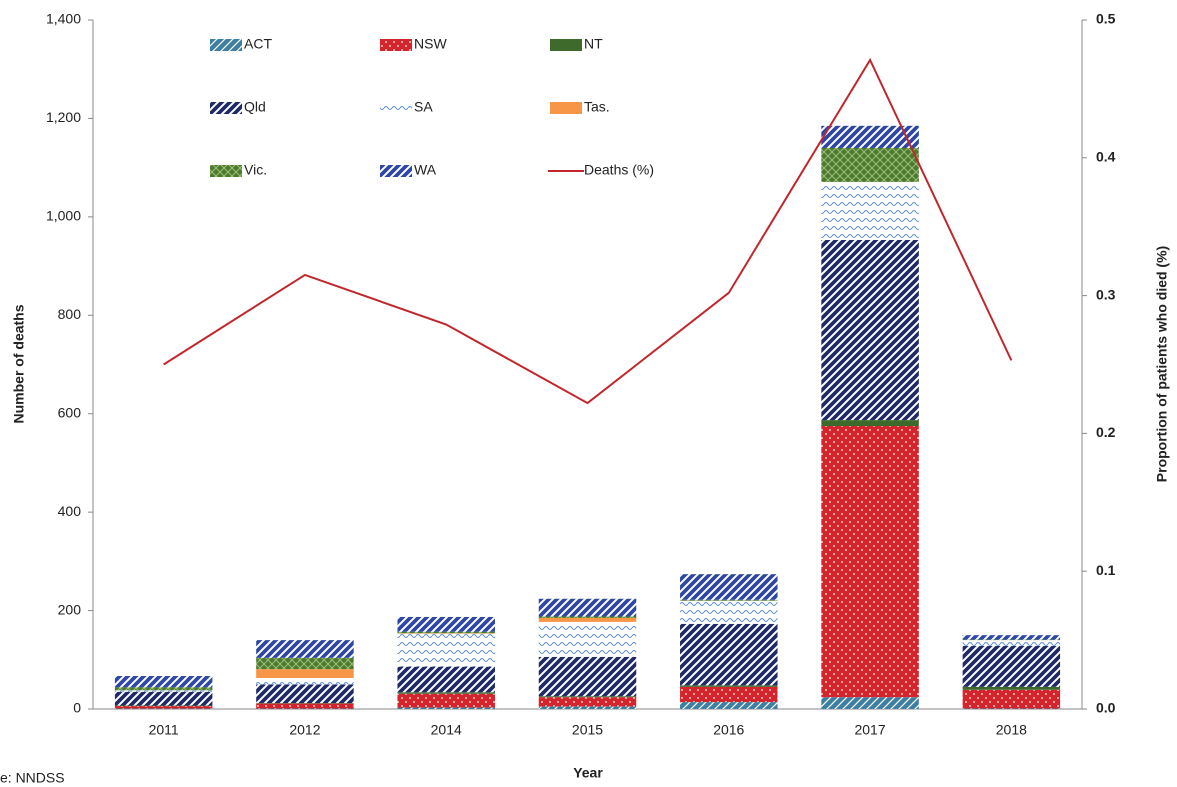  What do you see at coordinates (869, 730) in the screenshot?
I see `x-tick-label: 2017` at bounding box center [869, 730].